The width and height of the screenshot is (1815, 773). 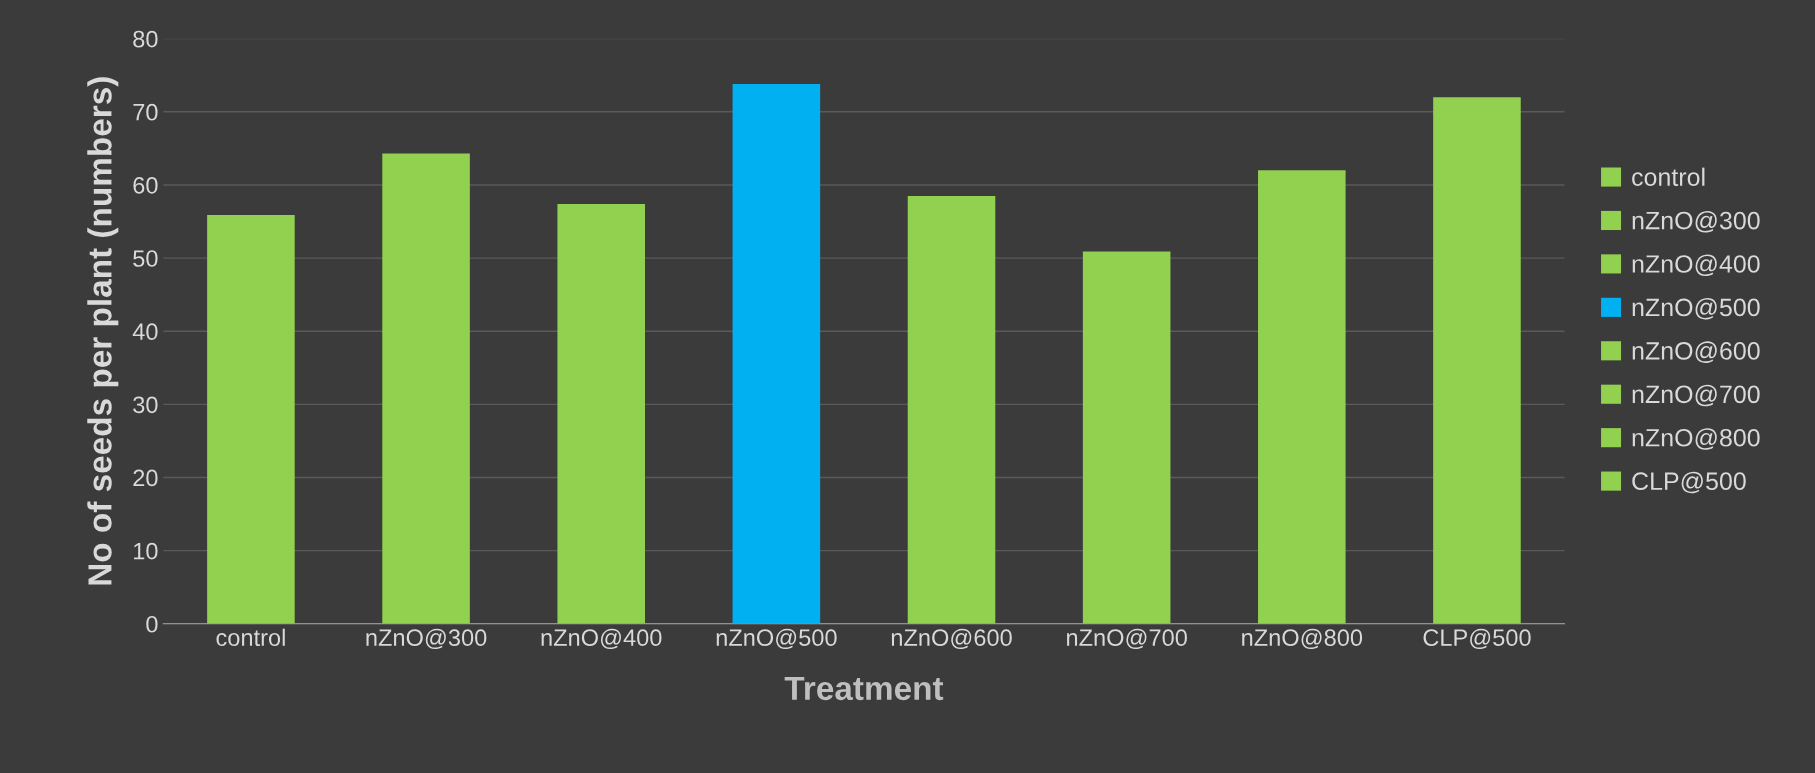 I want to click on x-tick-label: nZnO@300, so click(x=426, y=639).